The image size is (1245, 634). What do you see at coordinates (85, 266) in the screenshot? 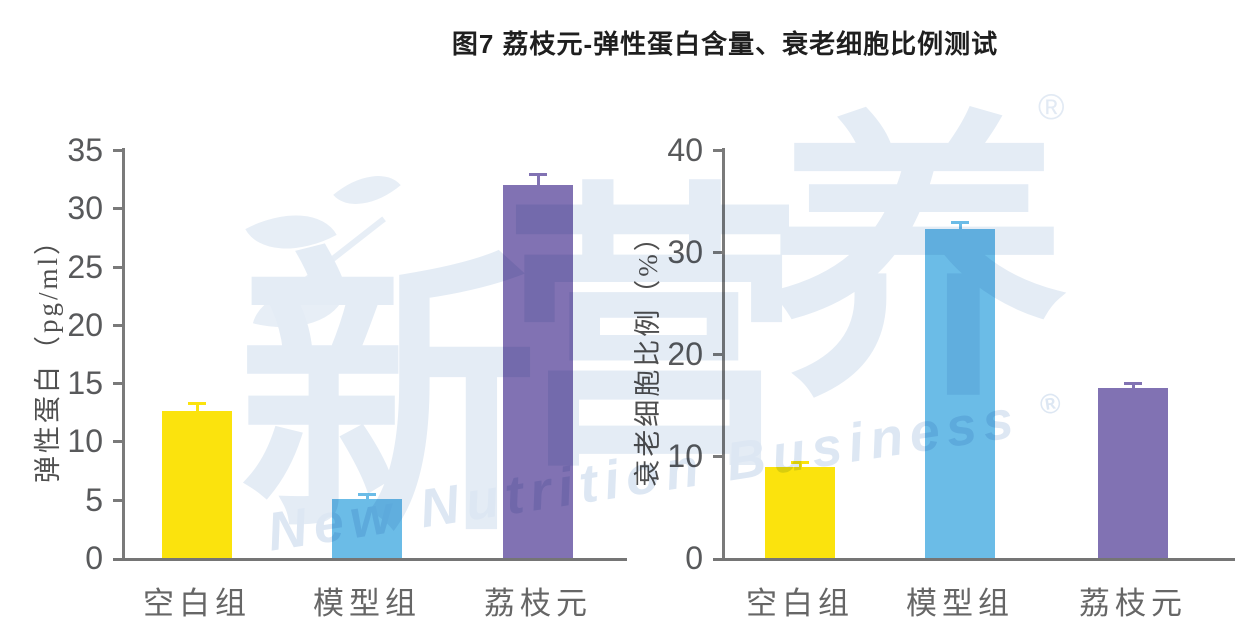
I see `y-tick-label: 25` at bounding box center [85, 266].